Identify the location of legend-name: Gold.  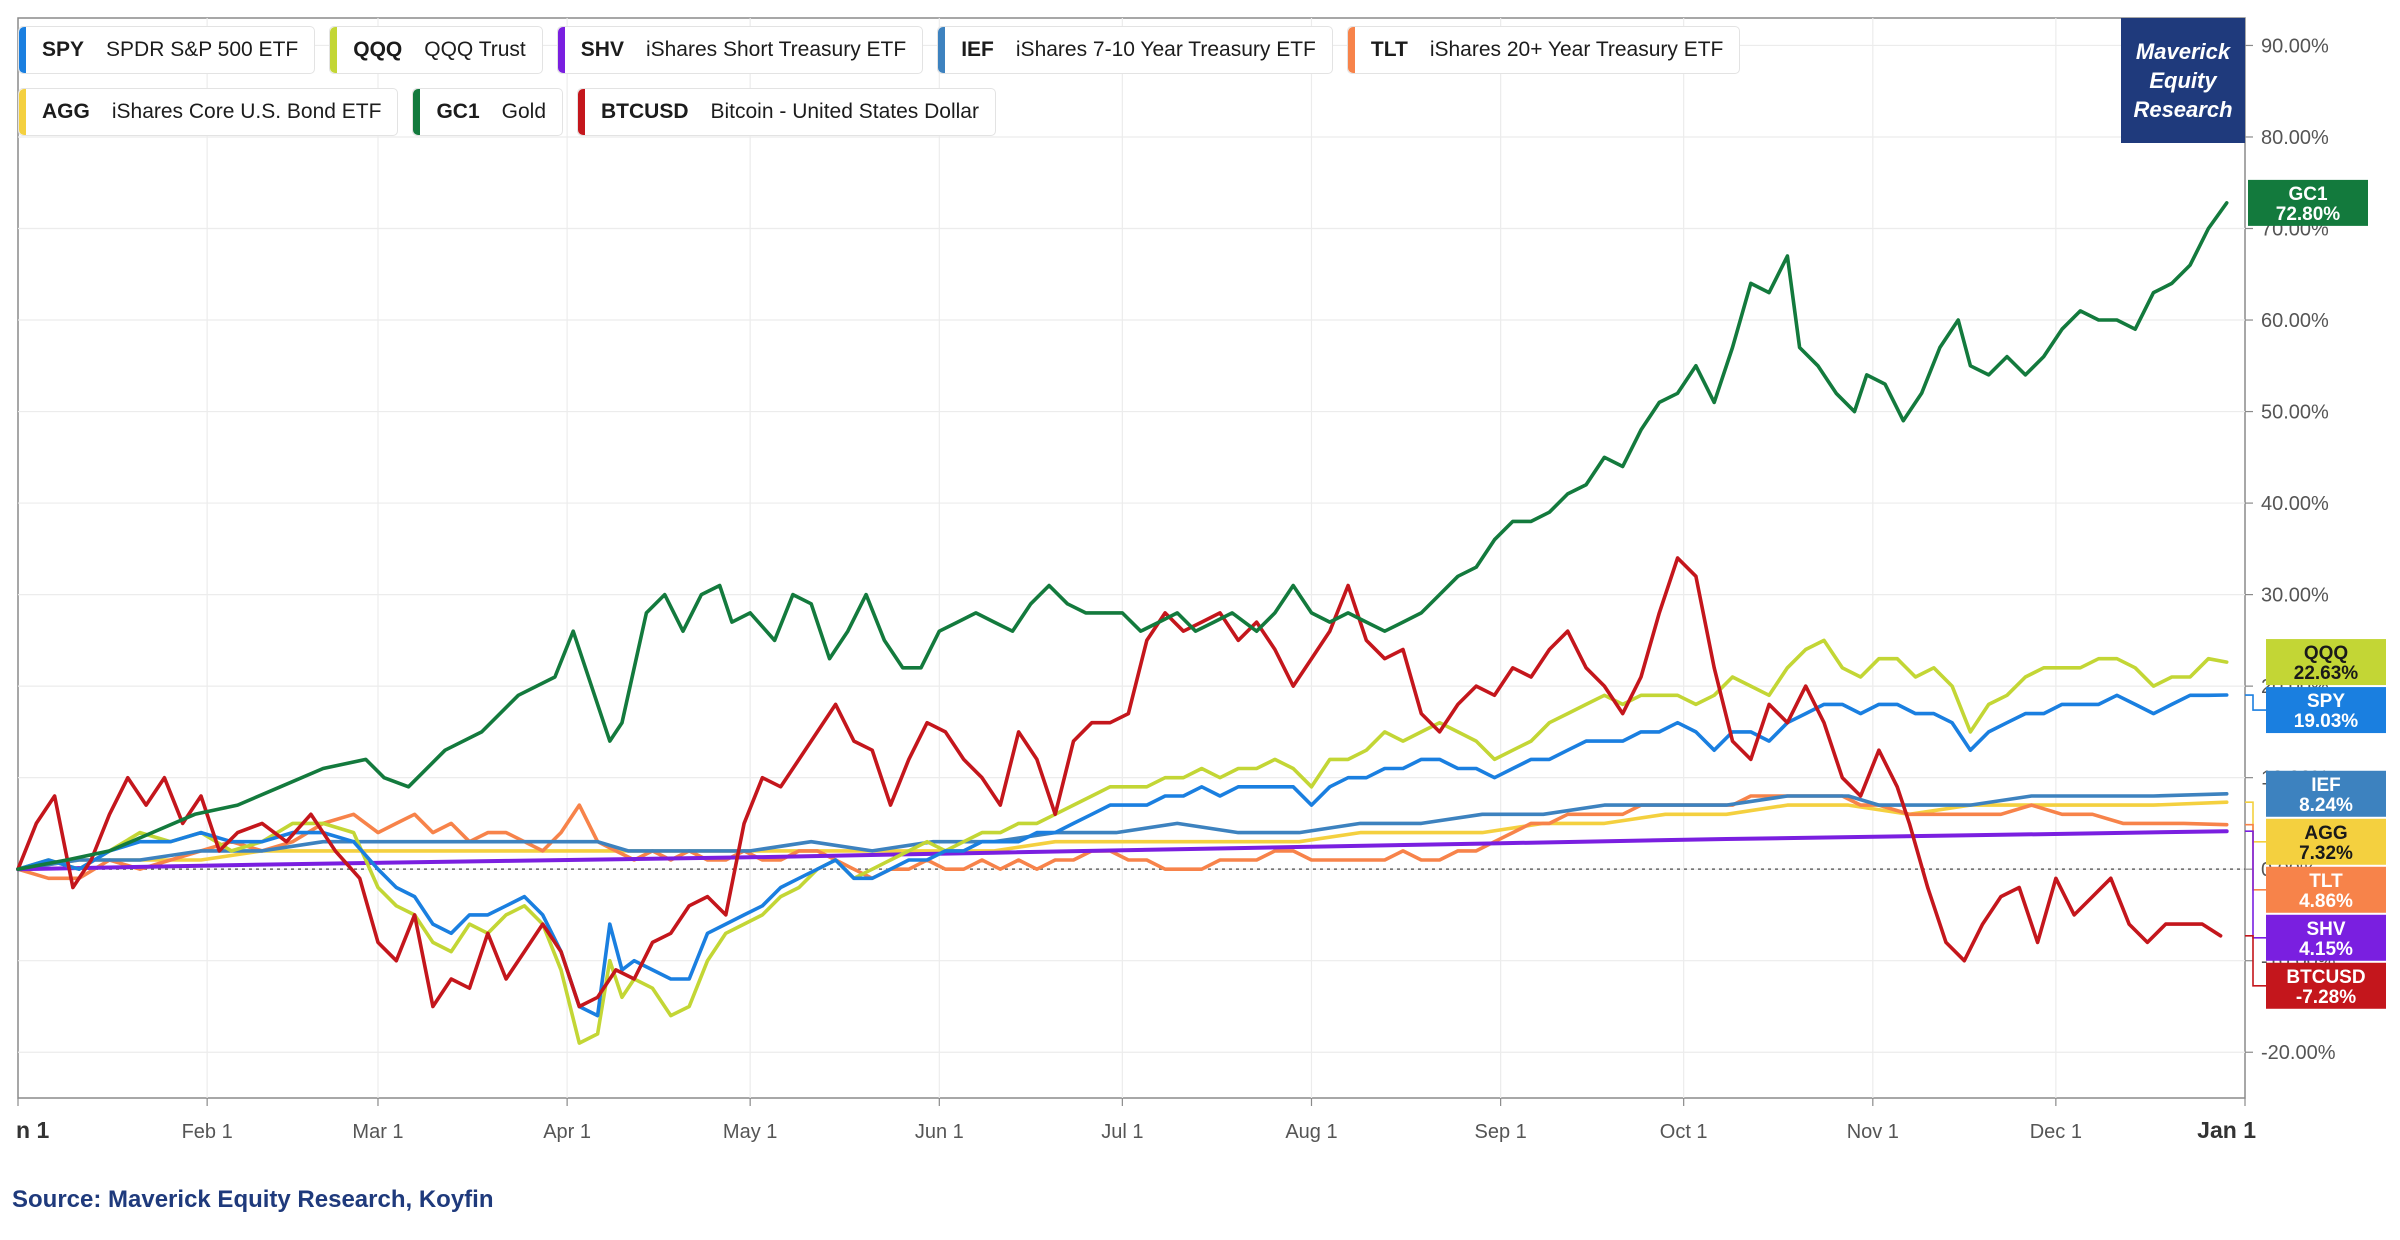
(523, 111).